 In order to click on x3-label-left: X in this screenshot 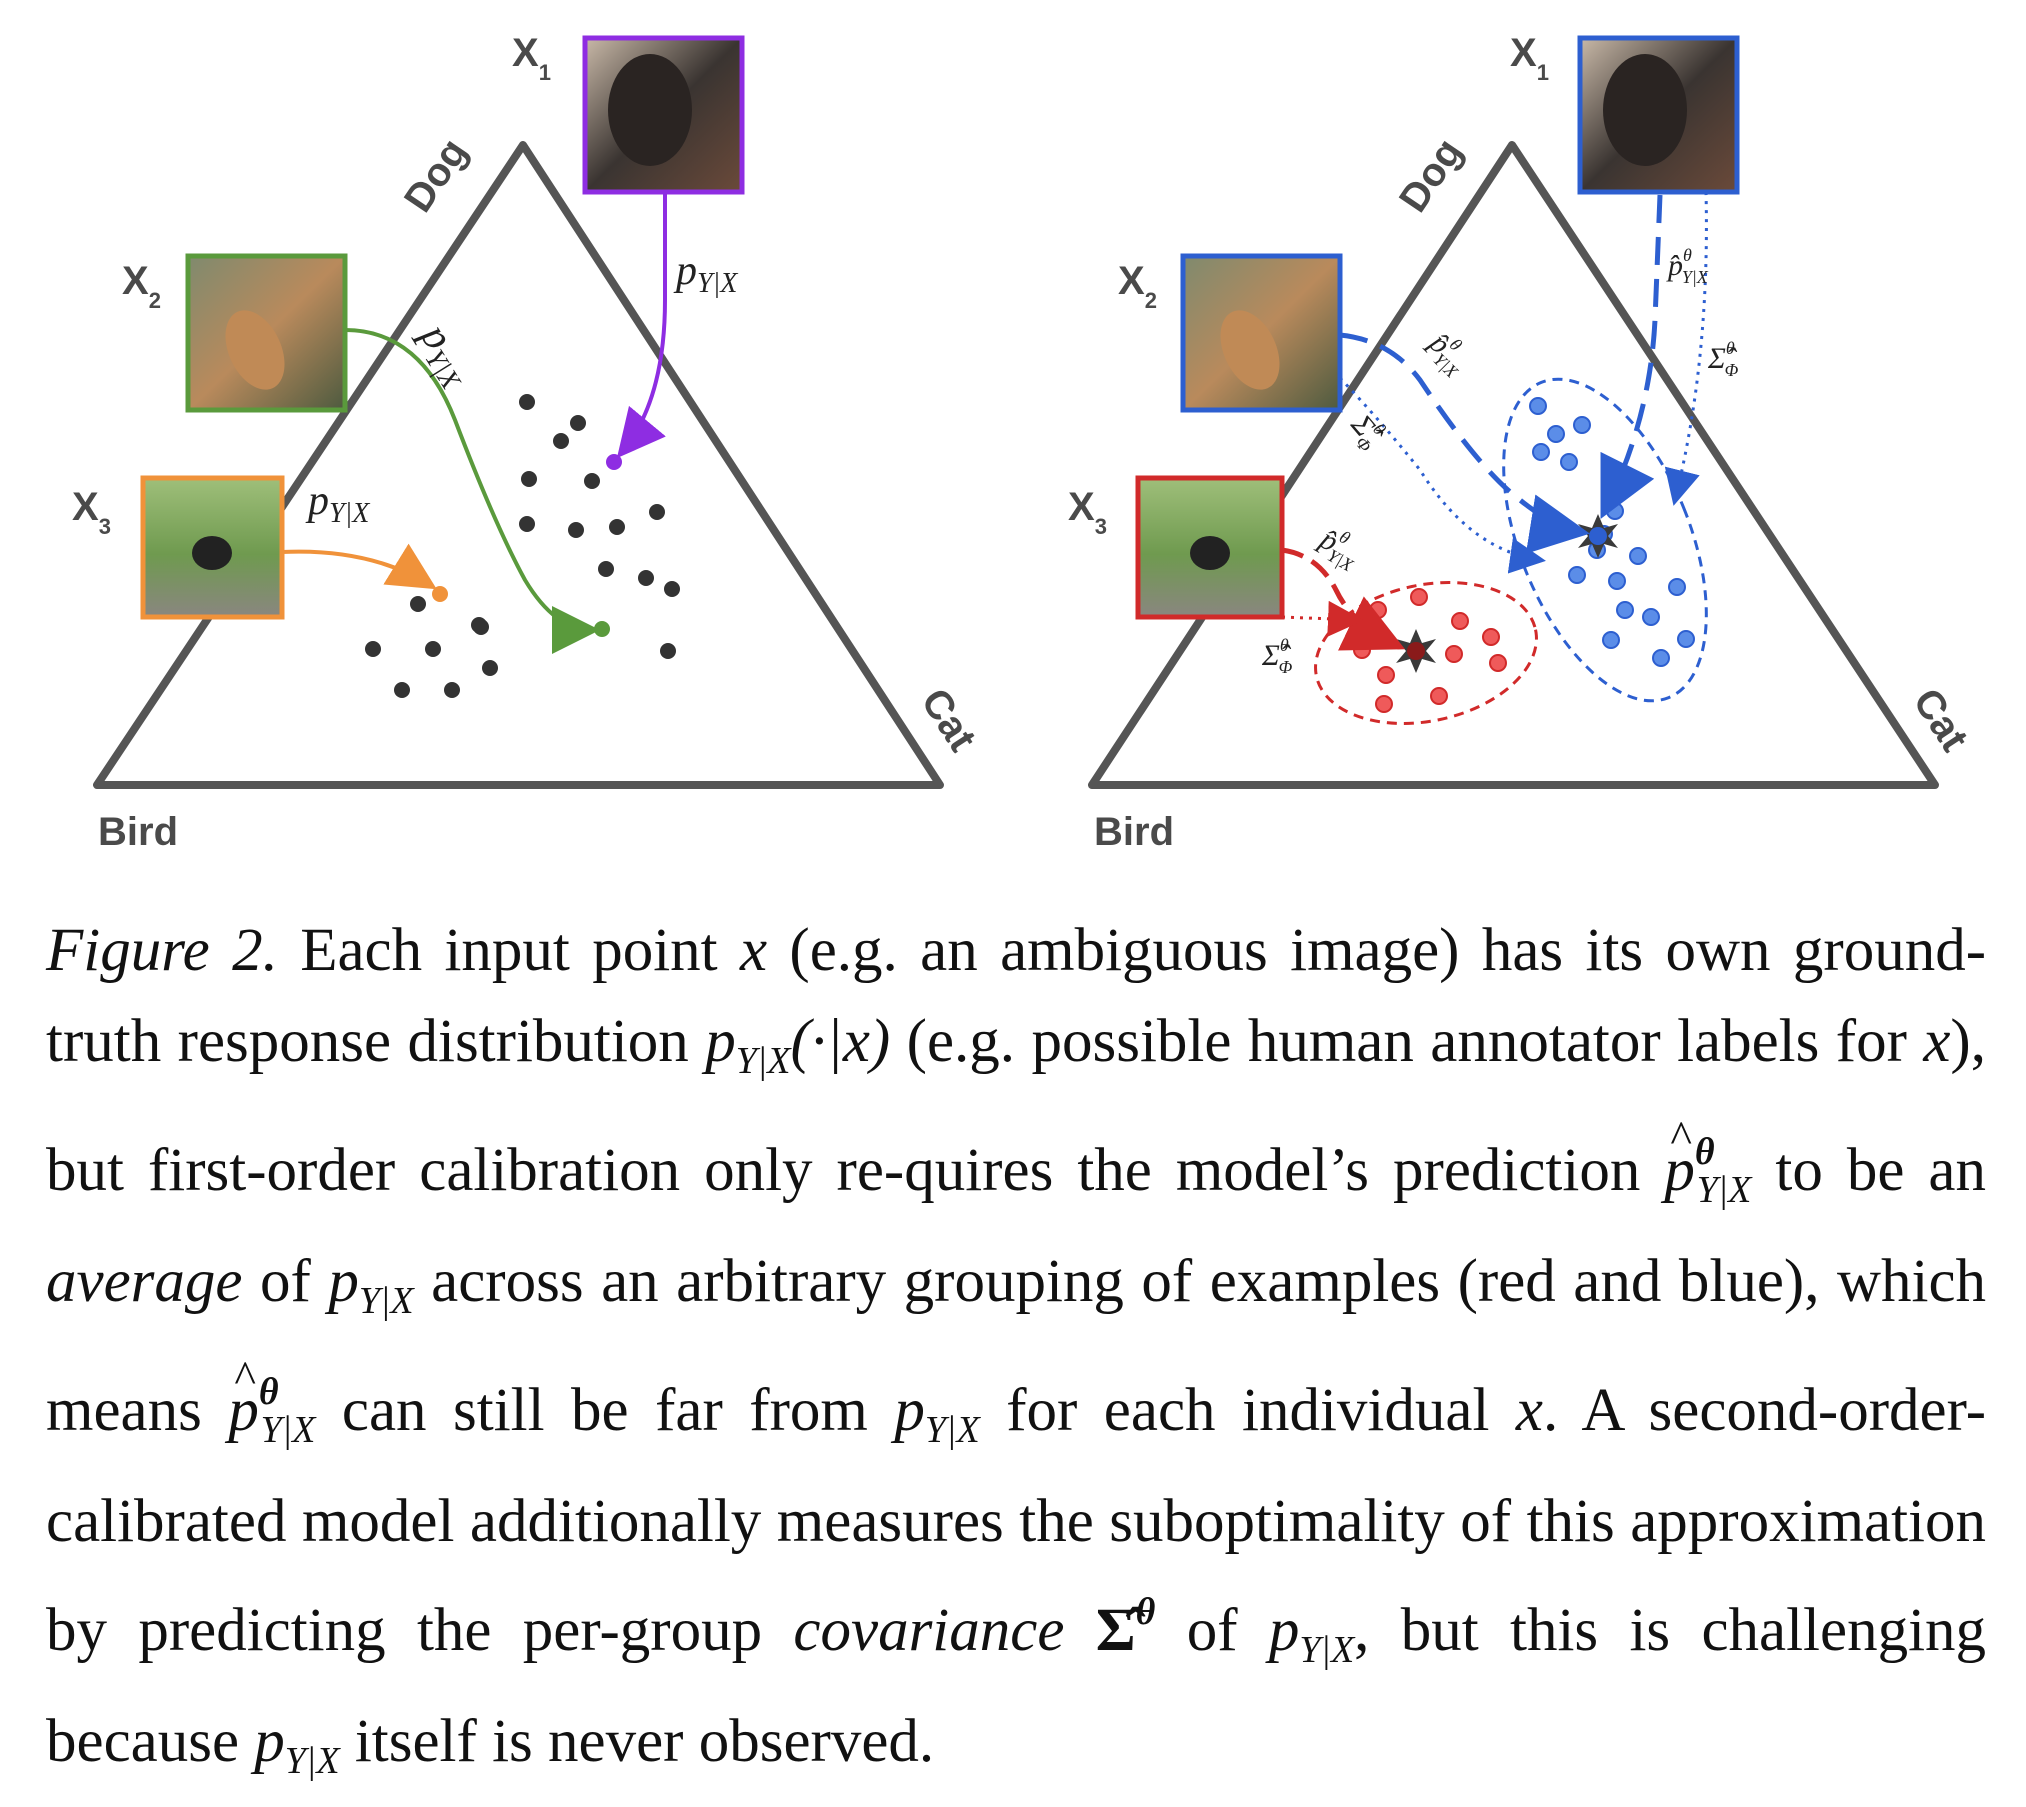, I will do `click(85, 507)`.